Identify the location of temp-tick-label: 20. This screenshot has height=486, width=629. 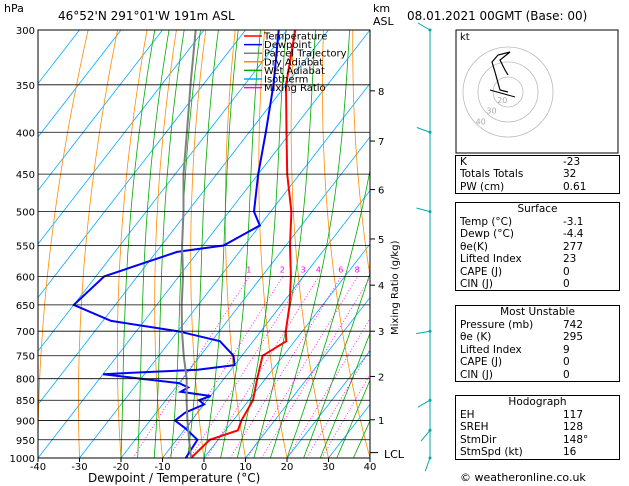
(287, 467).